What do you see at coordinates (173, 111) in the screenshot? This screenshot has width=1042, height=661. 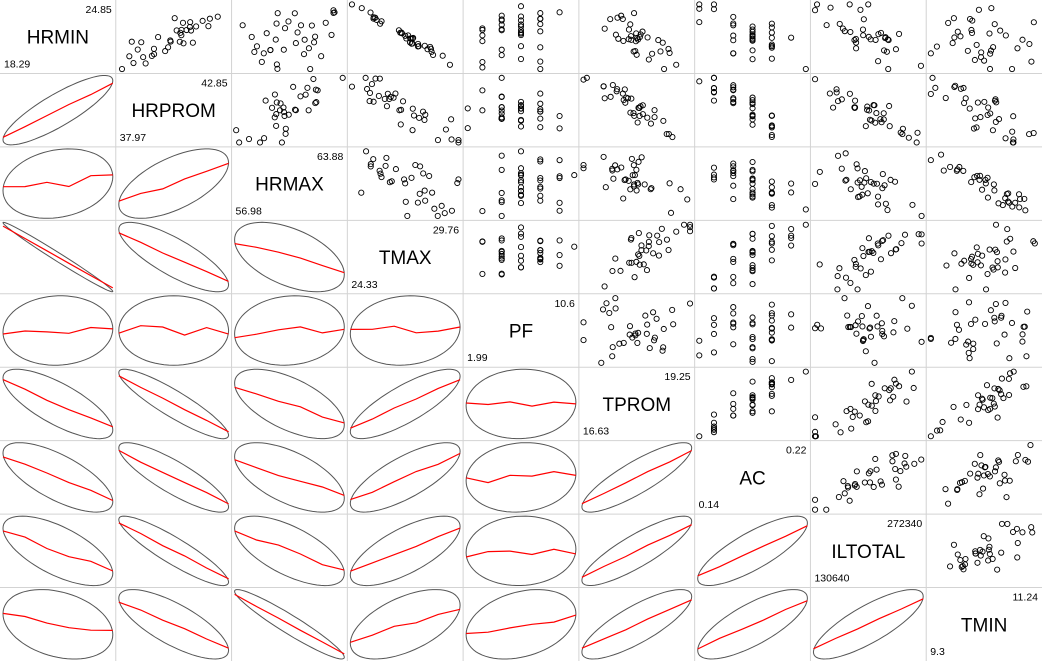 I see `variable-name-hrprom: HRPROM` at bounding box center [173, 111].